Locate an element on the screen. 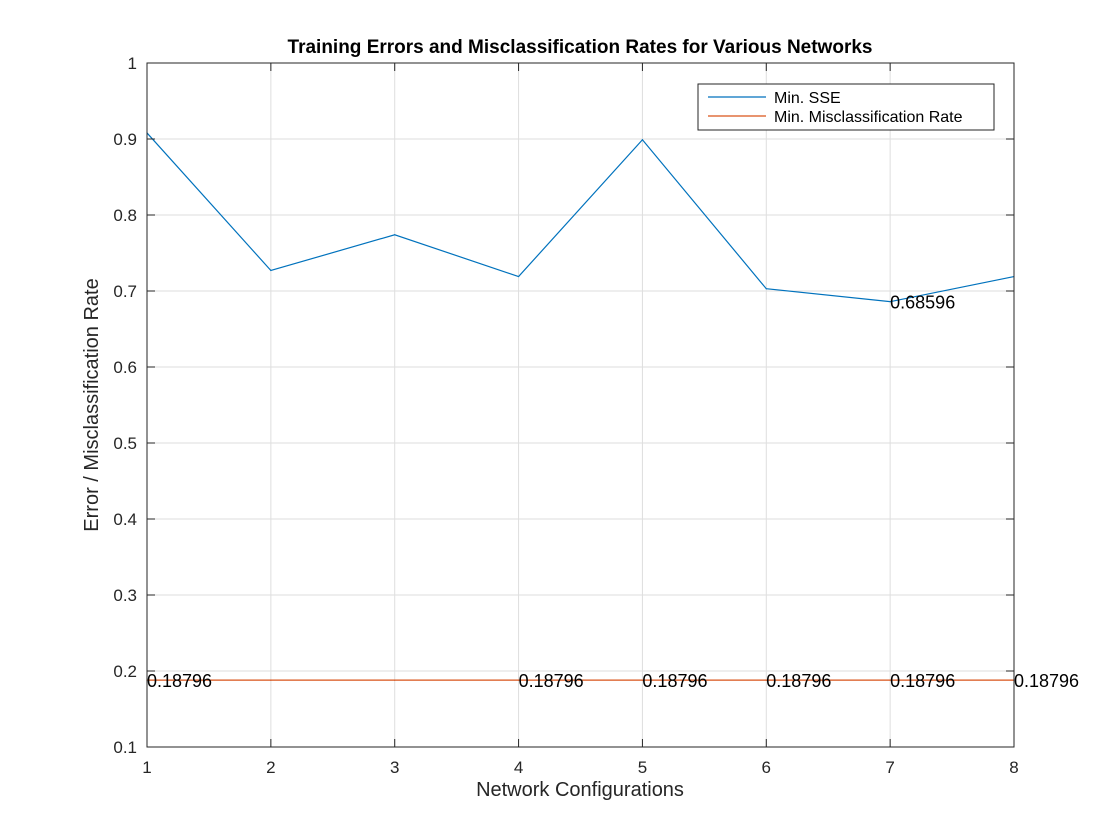 The width and height of the screenshot is (1120, 840). y-axis-label: Error / Misclassification Rate is located at coordinates (92, 404).